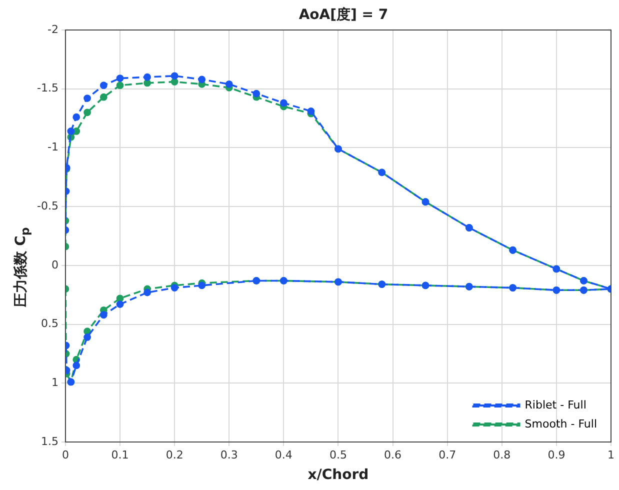 The height and width of the screenshot is (490, 619). I want to click on y-tick-label: -0.5, so click(47, 205).